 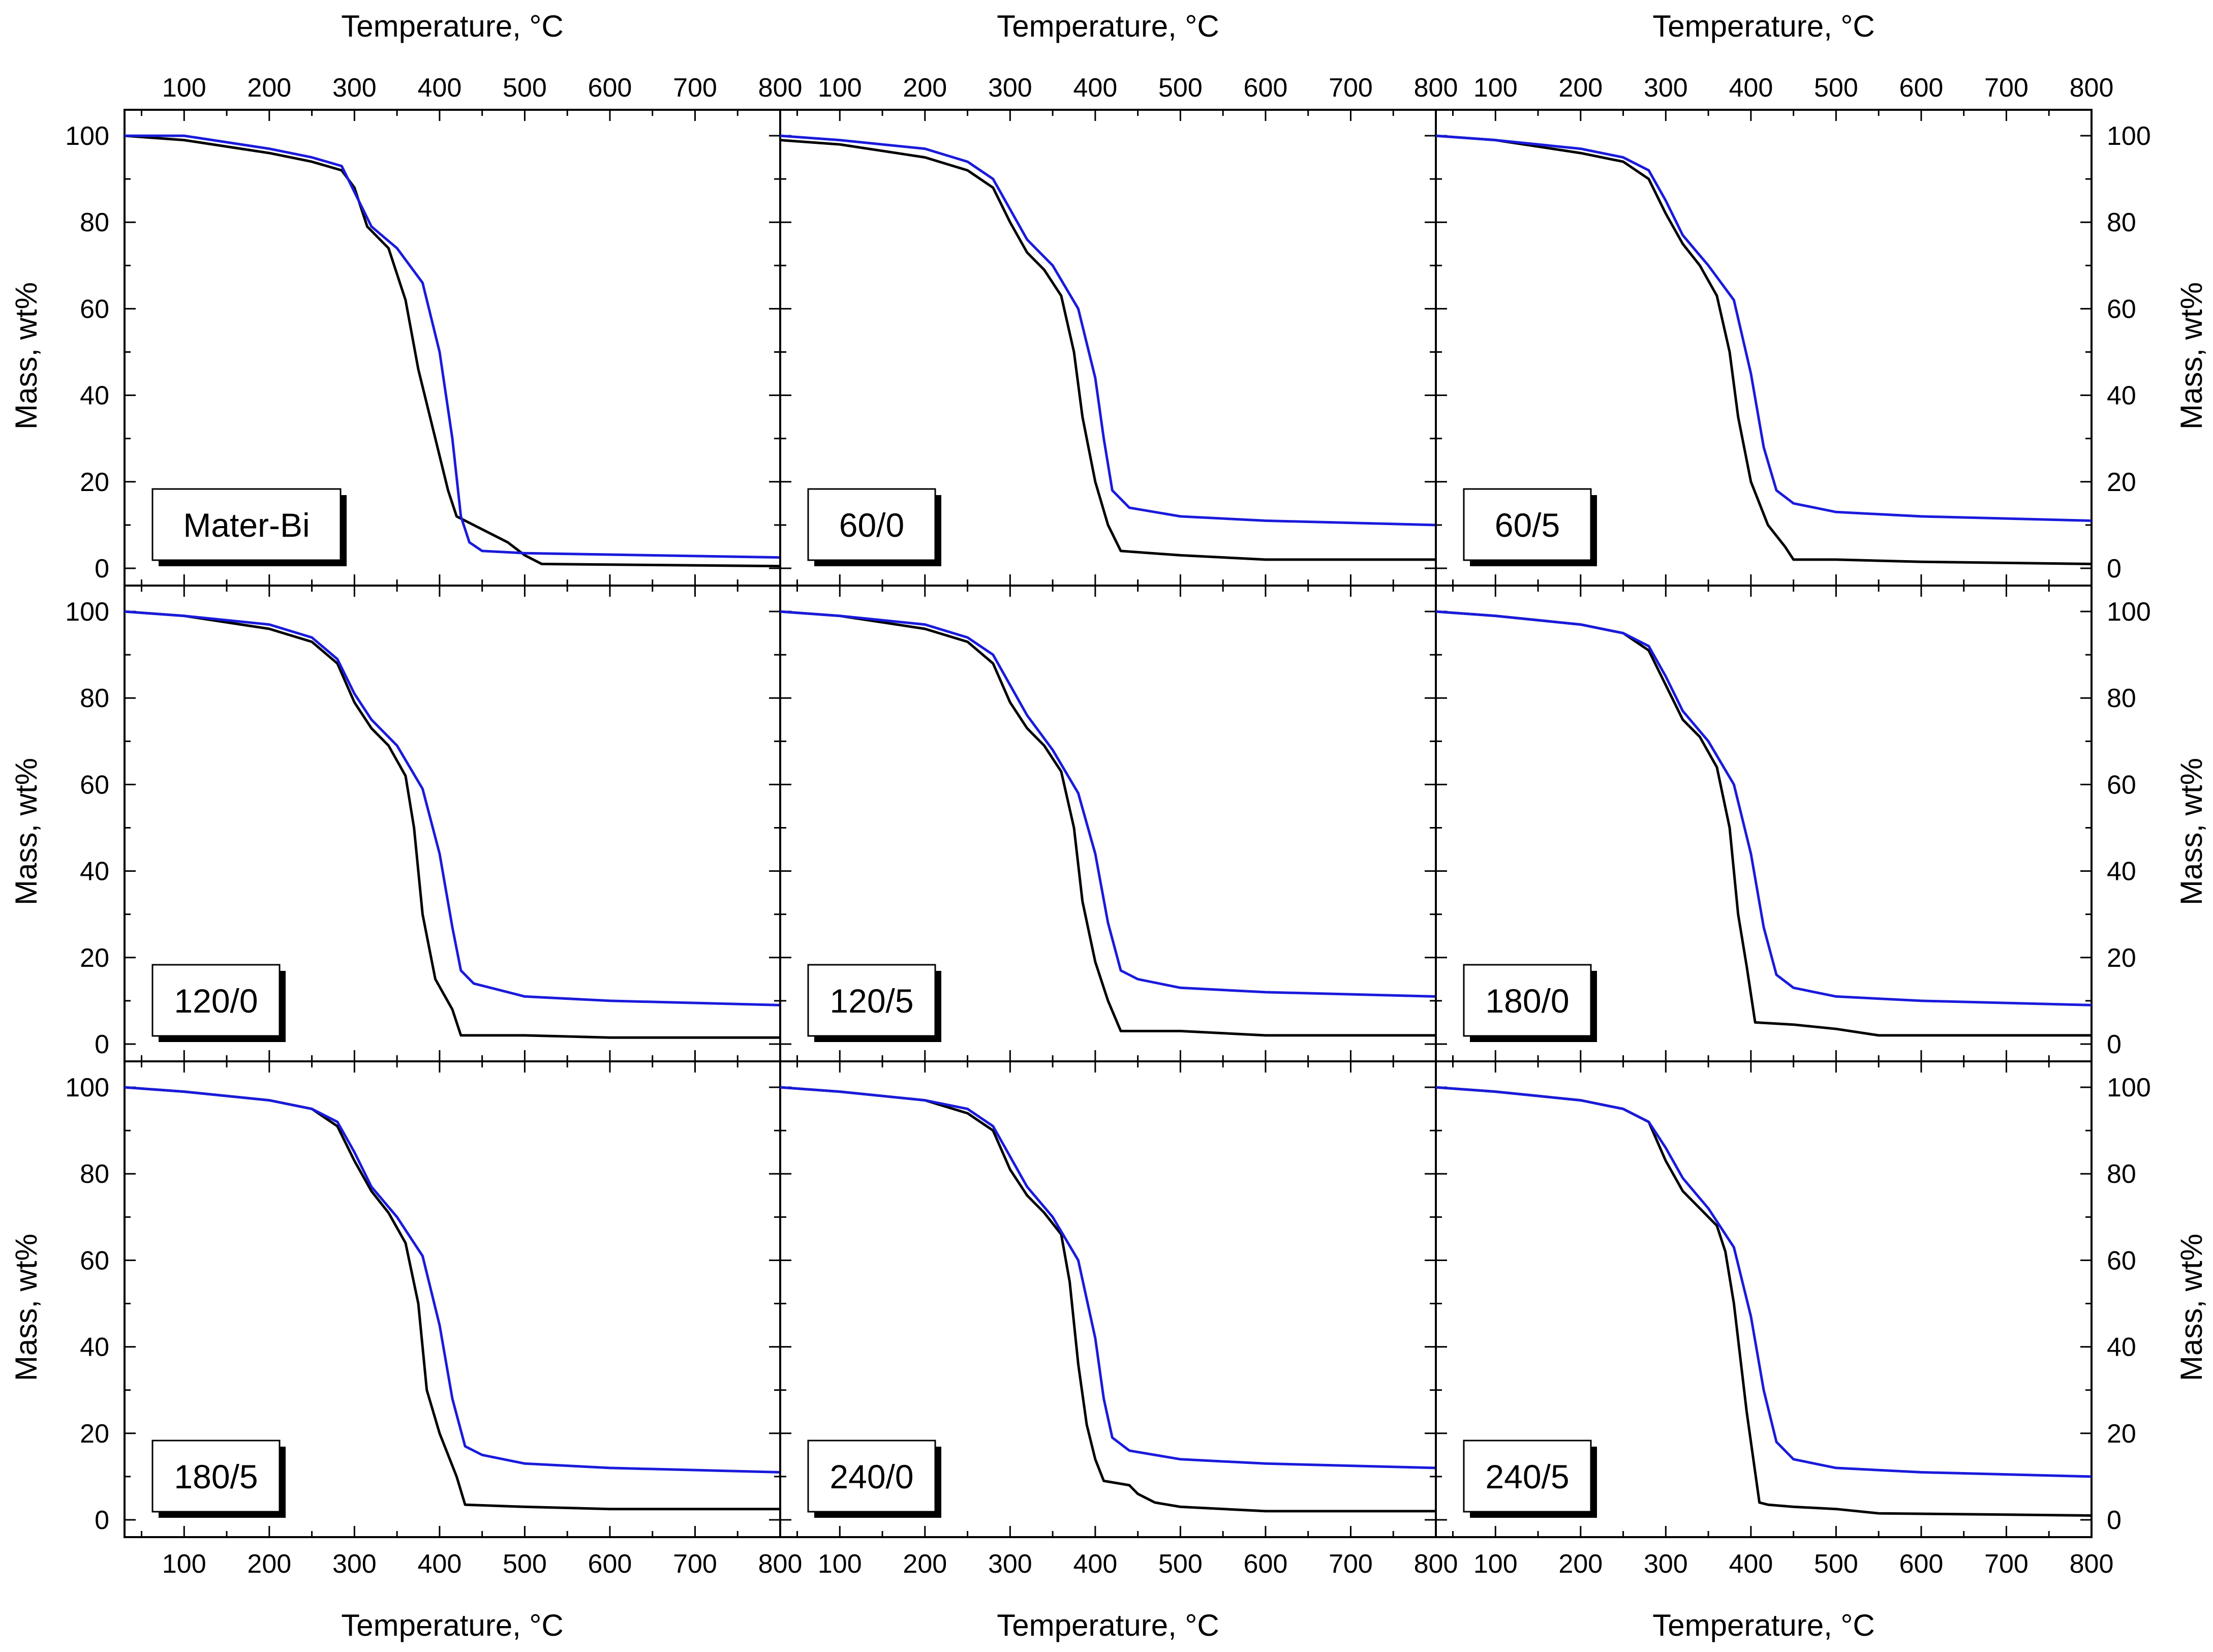 What do you see at coordinates (1793, 823) in the screenshot?
I see `panel-6: 0 20 40 60 80 100 180/0` at bounding box center [1793, 823].